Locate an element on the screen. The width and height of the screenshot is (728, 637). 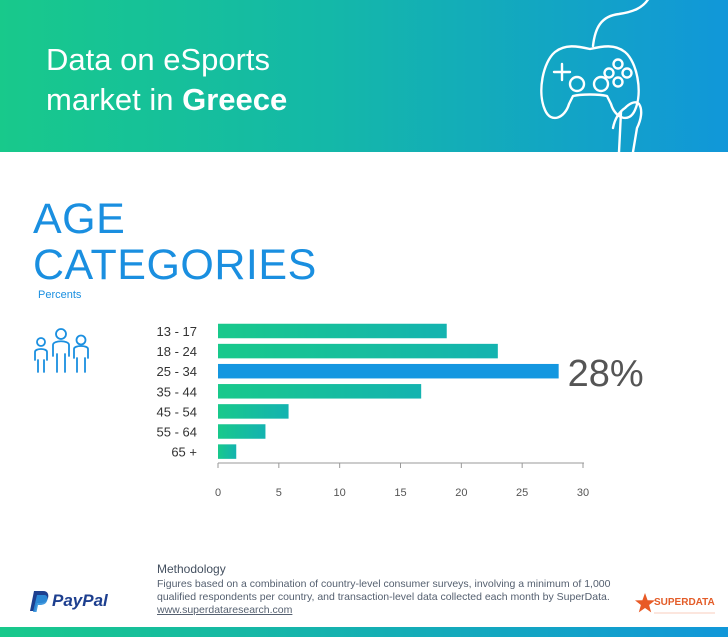
title-line-2: market in Greece is located at coordinates (167, 99).